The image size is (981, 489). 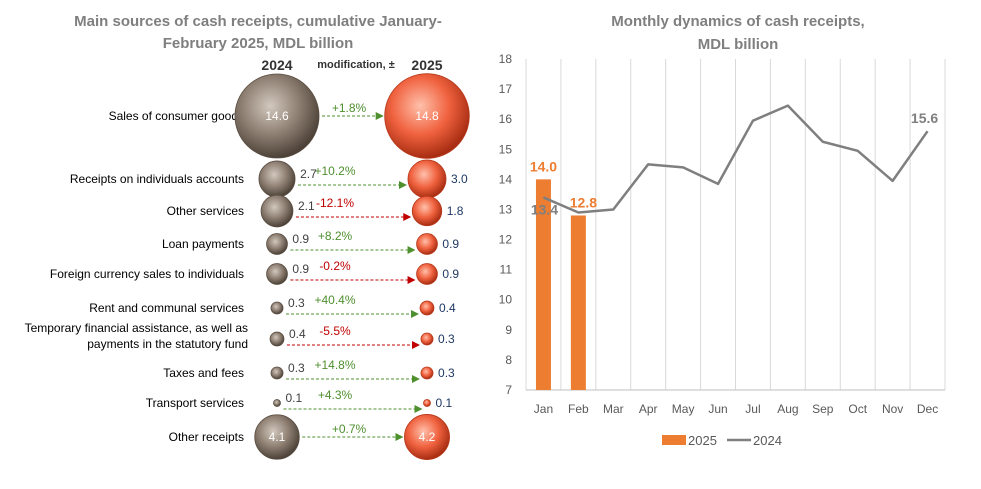 What do you see at coordinates (578, 409) in the screenshot?
I see `x-tick-label: Feb` at bounding box center [578, 409].